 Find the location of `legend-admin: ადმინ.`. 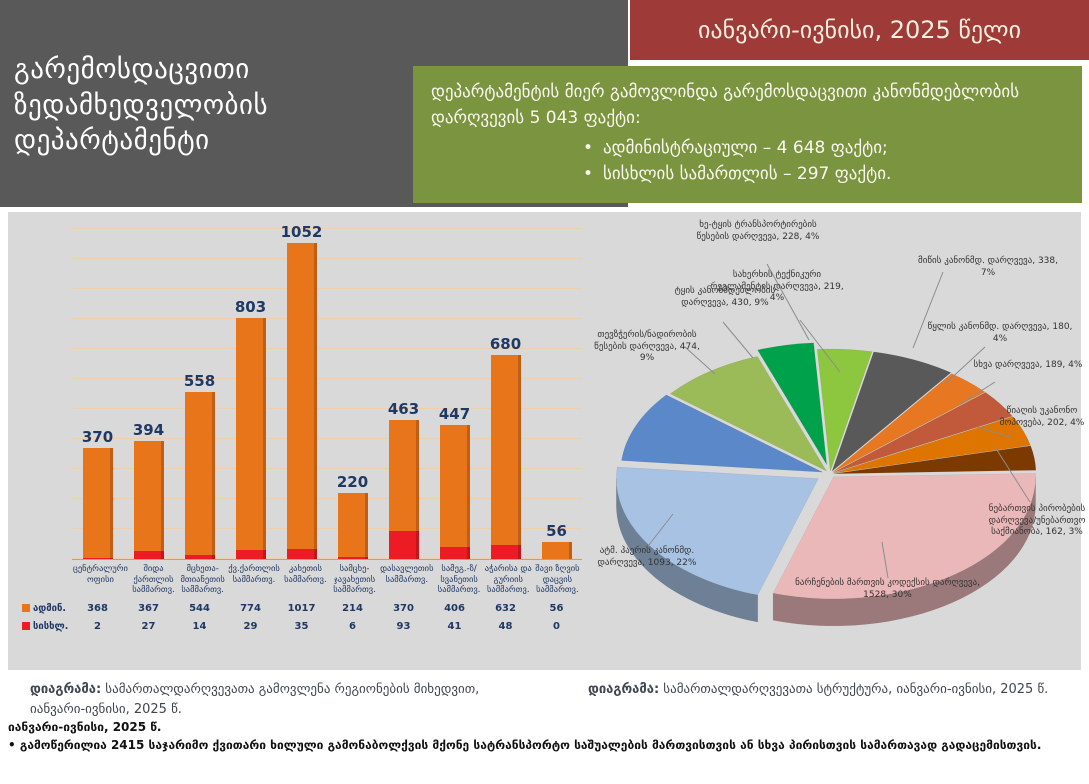

legend-admin: ადმინ. is located at coordinates (46, 607).